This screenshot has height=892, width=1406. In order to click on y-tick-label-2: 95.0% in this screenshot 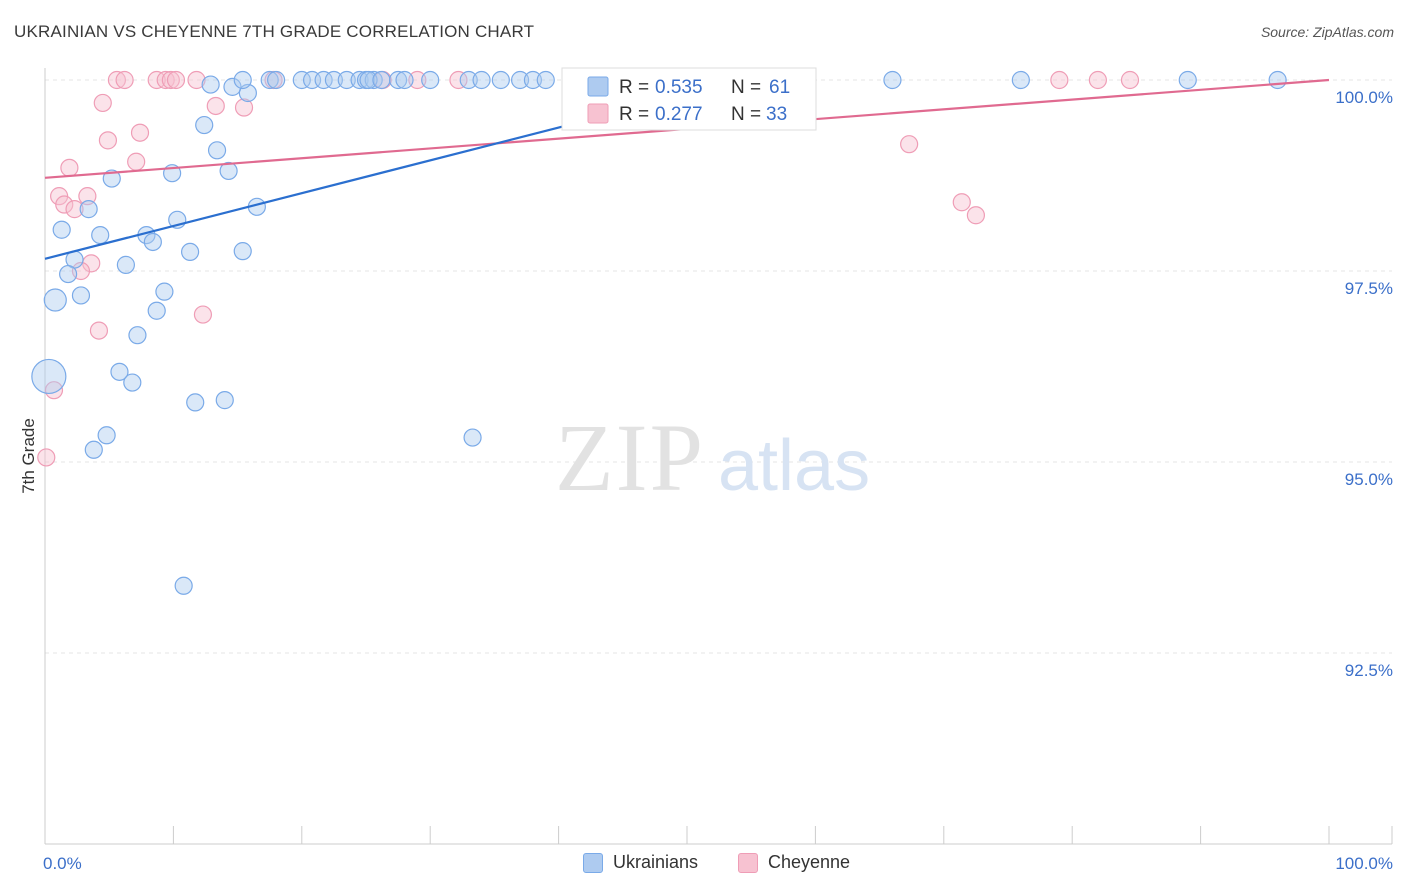, I will do `click(1369, 479)`.